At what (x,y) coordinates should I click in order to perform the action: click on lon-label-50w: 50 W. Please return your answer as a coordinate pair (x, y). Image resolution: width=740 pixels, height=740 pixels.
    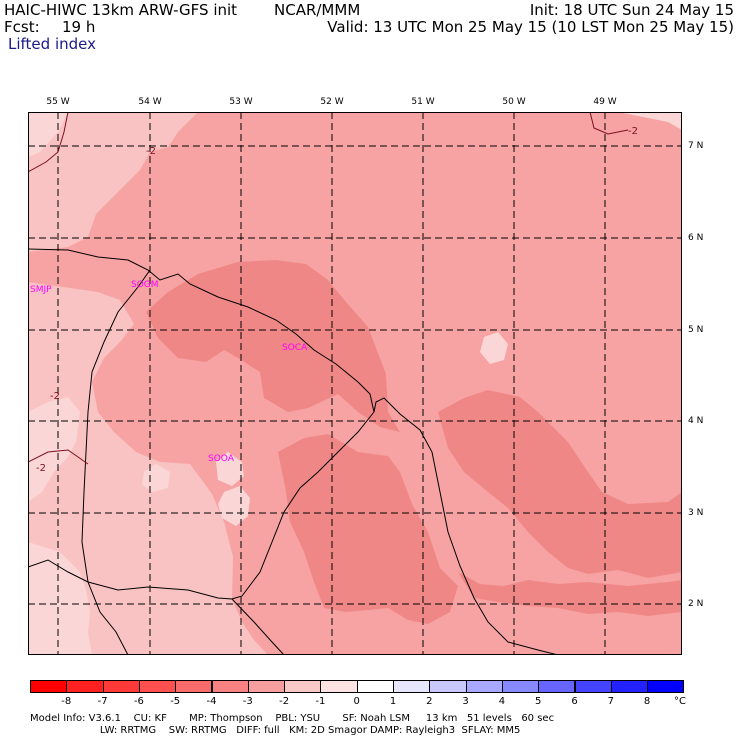
    Looking at the image, I should click on (514, 102).